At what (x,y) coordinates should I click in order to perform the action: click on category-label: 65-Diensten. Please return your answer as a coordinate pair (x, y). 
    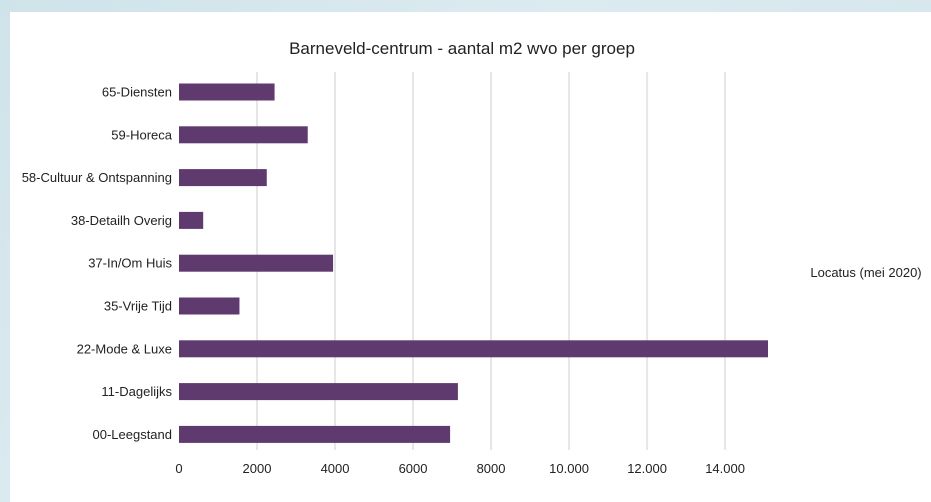
    Looking at the image, I should click on (137, 92).